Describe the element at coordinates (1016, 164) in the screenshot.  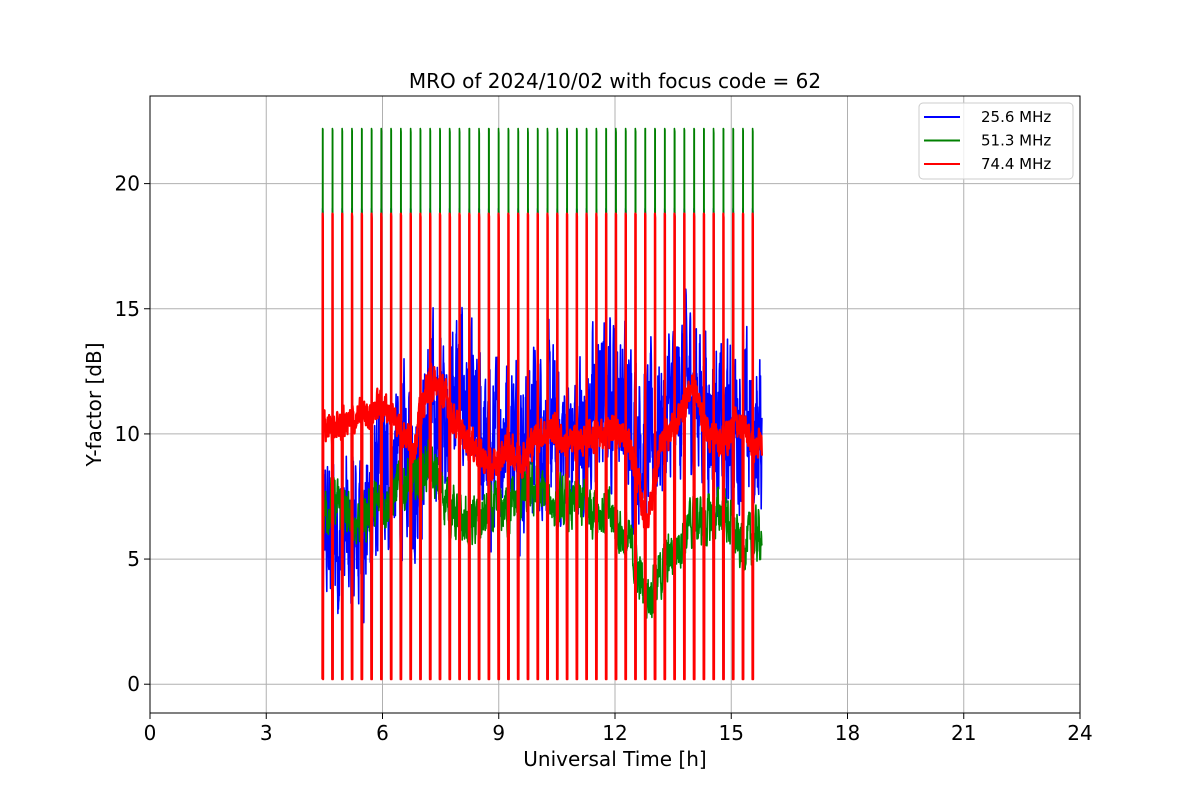
I see `legend-label-3: 74.4 MHz` at that location.